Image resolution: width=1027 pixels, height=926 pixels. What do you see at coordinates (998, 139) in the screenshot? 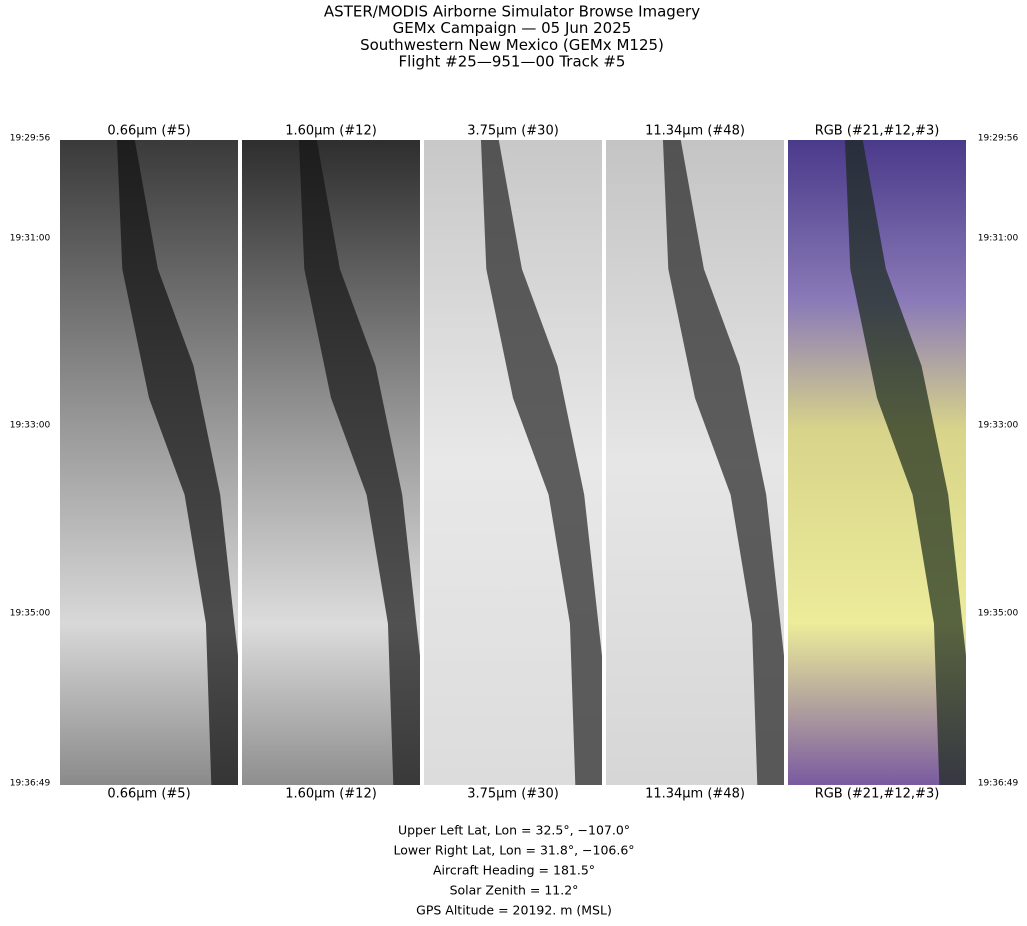
I see `time-label-right: 19:29:56` at bounding box center [998, 139].